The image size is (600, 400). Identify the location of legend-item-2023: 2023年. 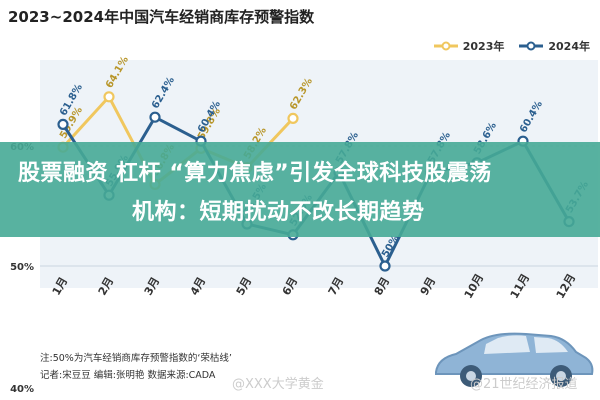
(469, 46).